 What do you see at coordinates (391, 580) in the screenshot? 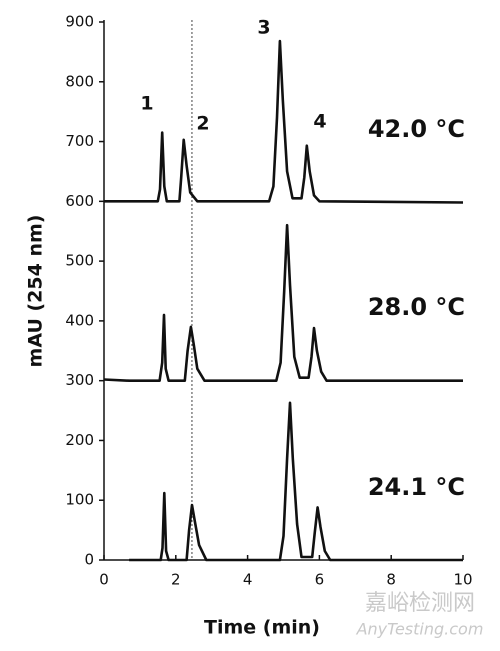
I see `x-tick-label: 8` at bounding box center [391, 580].